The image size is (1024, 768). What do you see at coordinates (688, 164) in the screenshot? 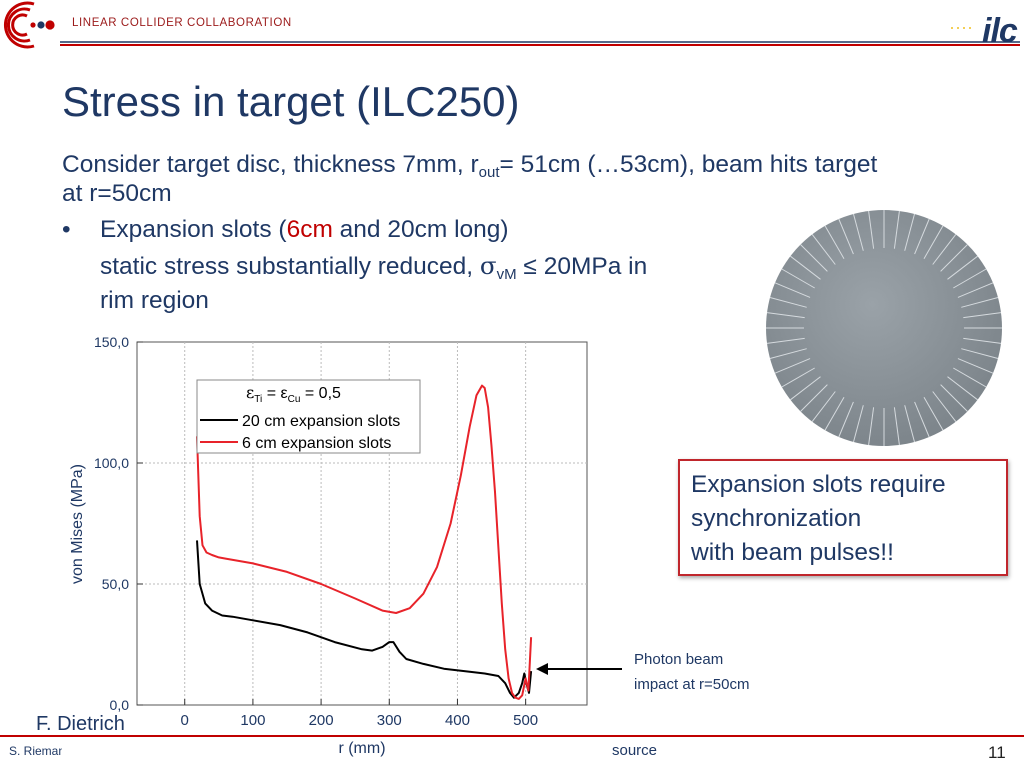
I see `intro-text-b: = 51cm (…53cm), beam hits target` at bounding box center [688, 164].